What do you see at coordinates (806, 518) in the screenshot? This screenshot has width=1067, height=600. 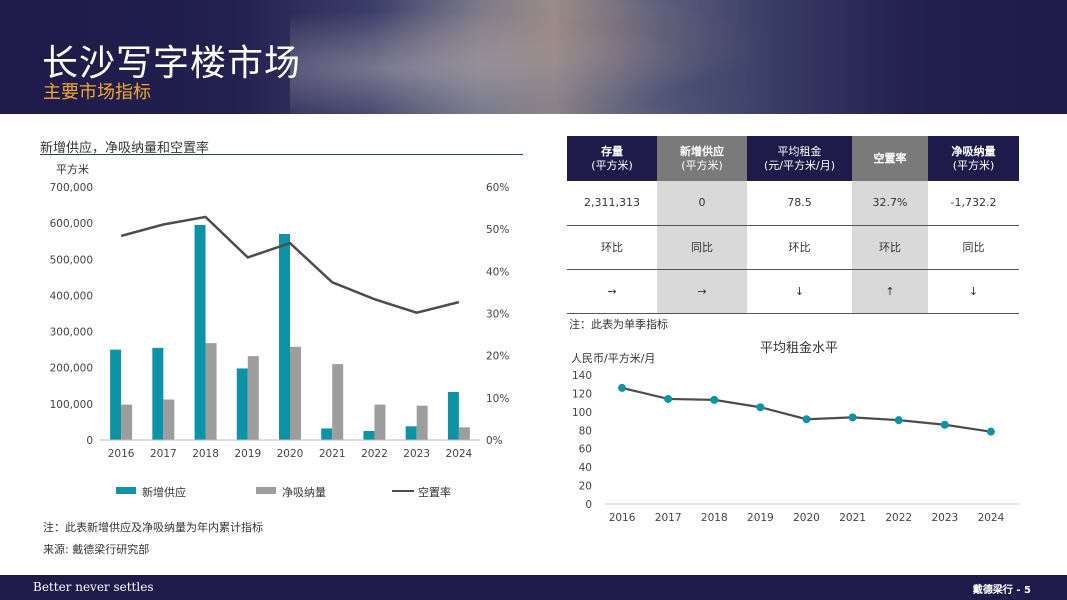 I see `x-tick-label: 2020` at bounding box center [806, 518].